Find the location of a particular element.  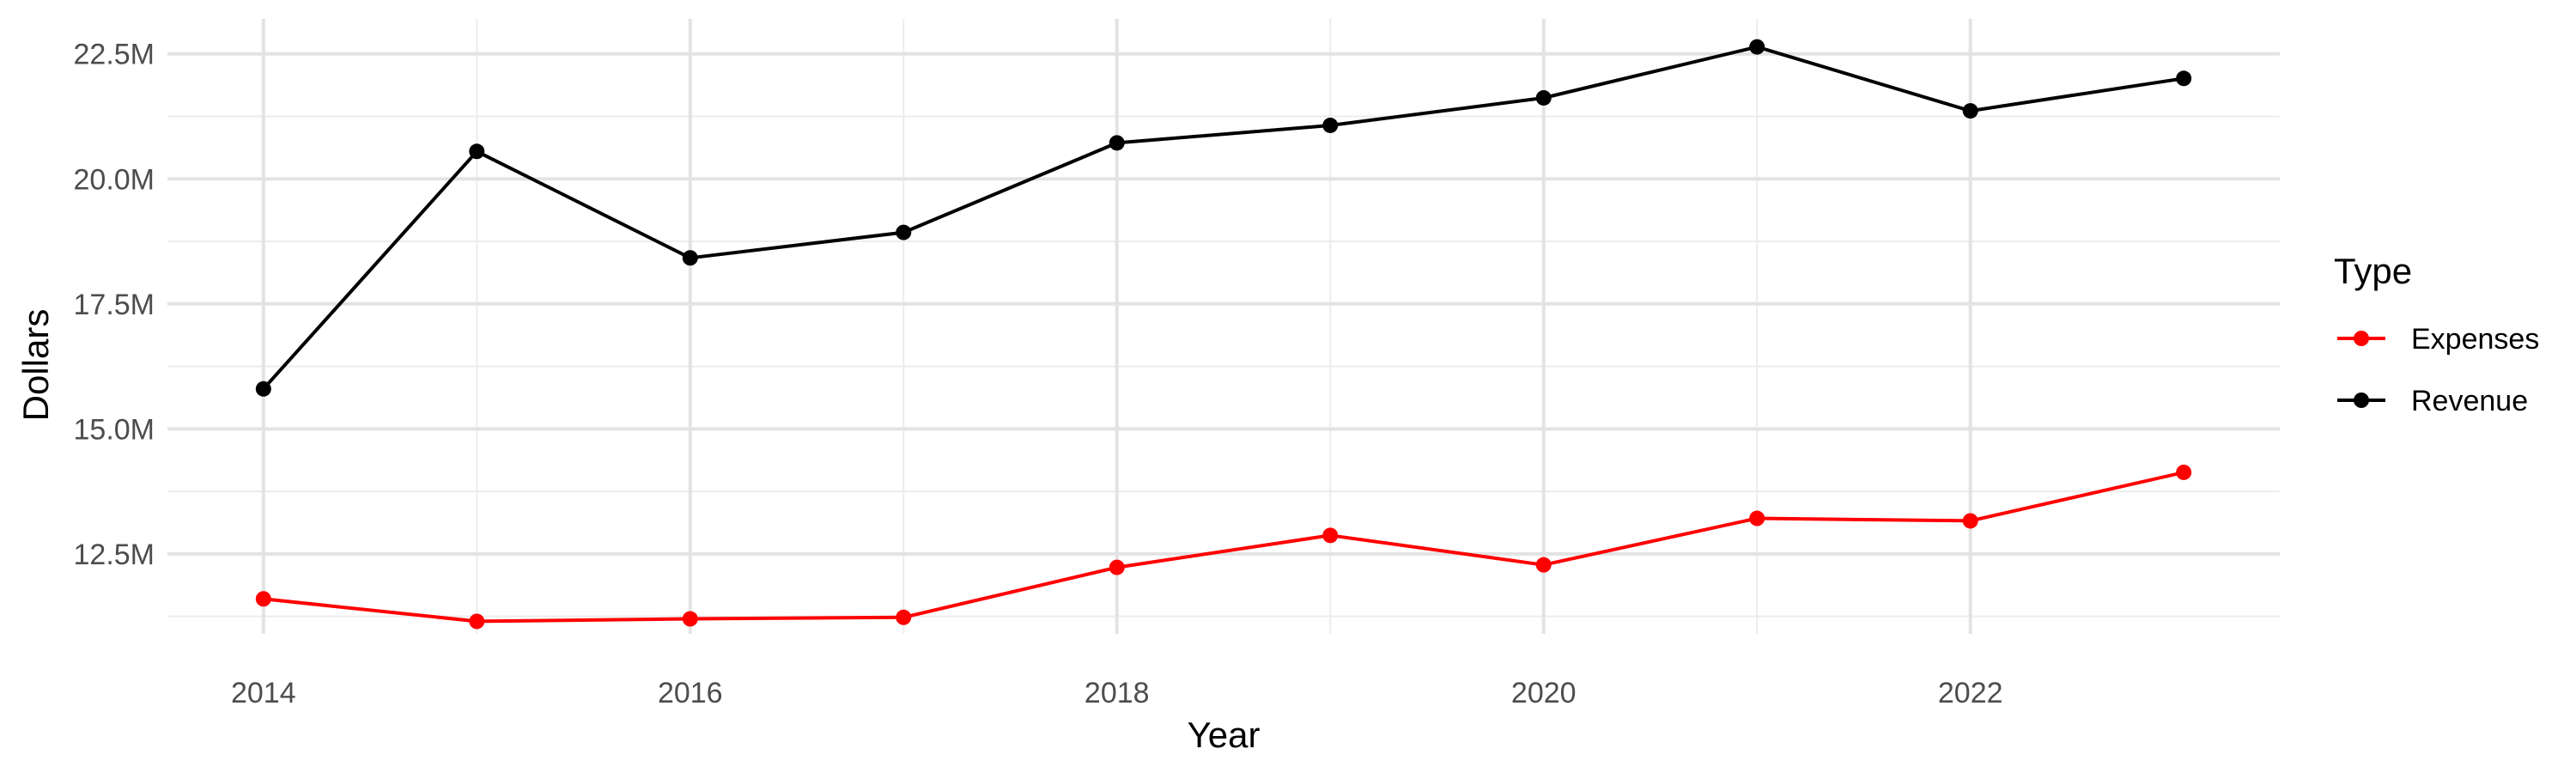

x-tick-label: 2014 is located at coordinates (263, 693).